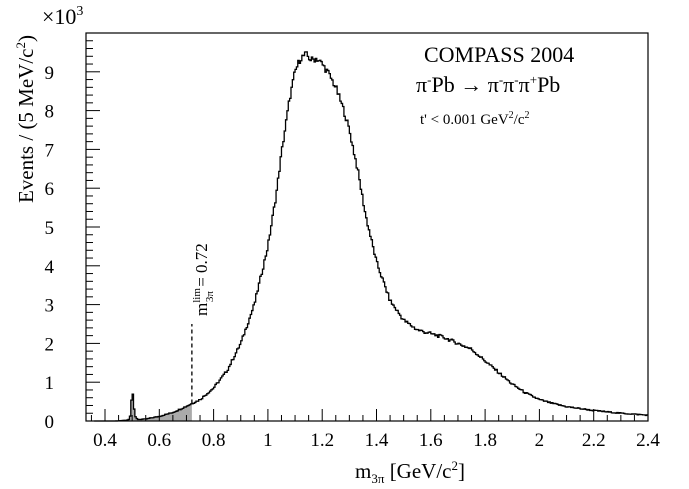 The image size is (689, 489). Describe the element at coordinates (50, 422) in the screenshot. I see `y-tick-label: 0` at that location.